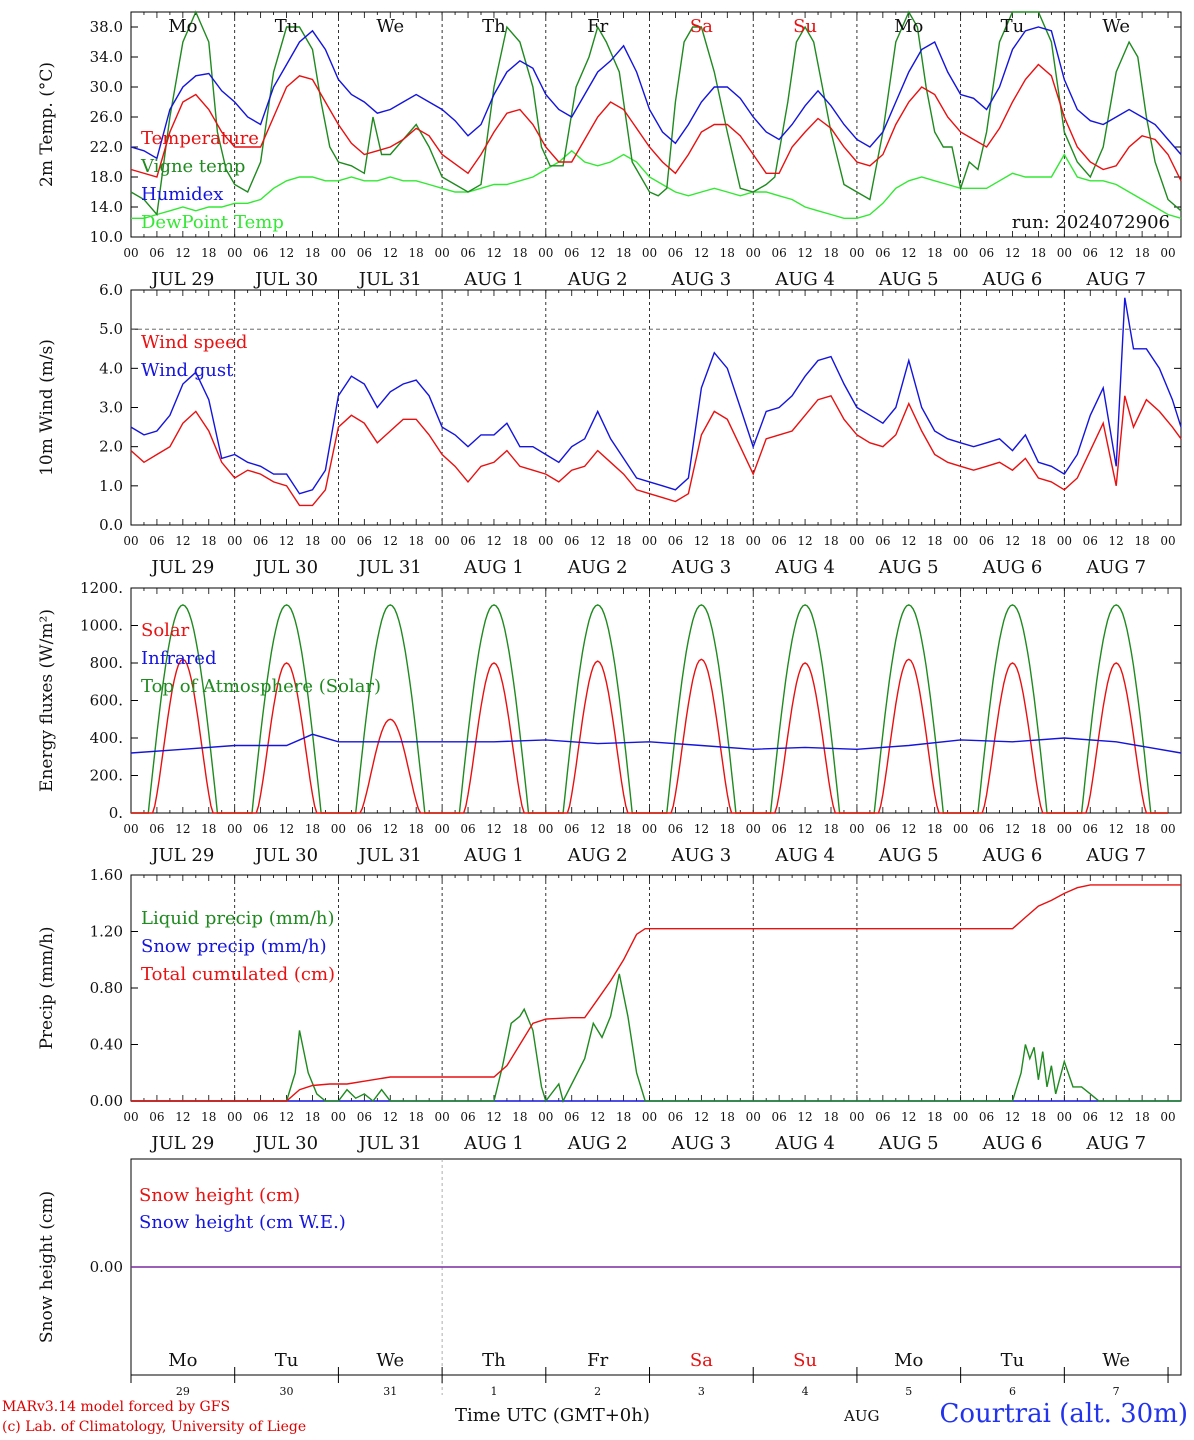  I want to click on station-name: Courtrai (alt. 30m), so click(1064, 1414).